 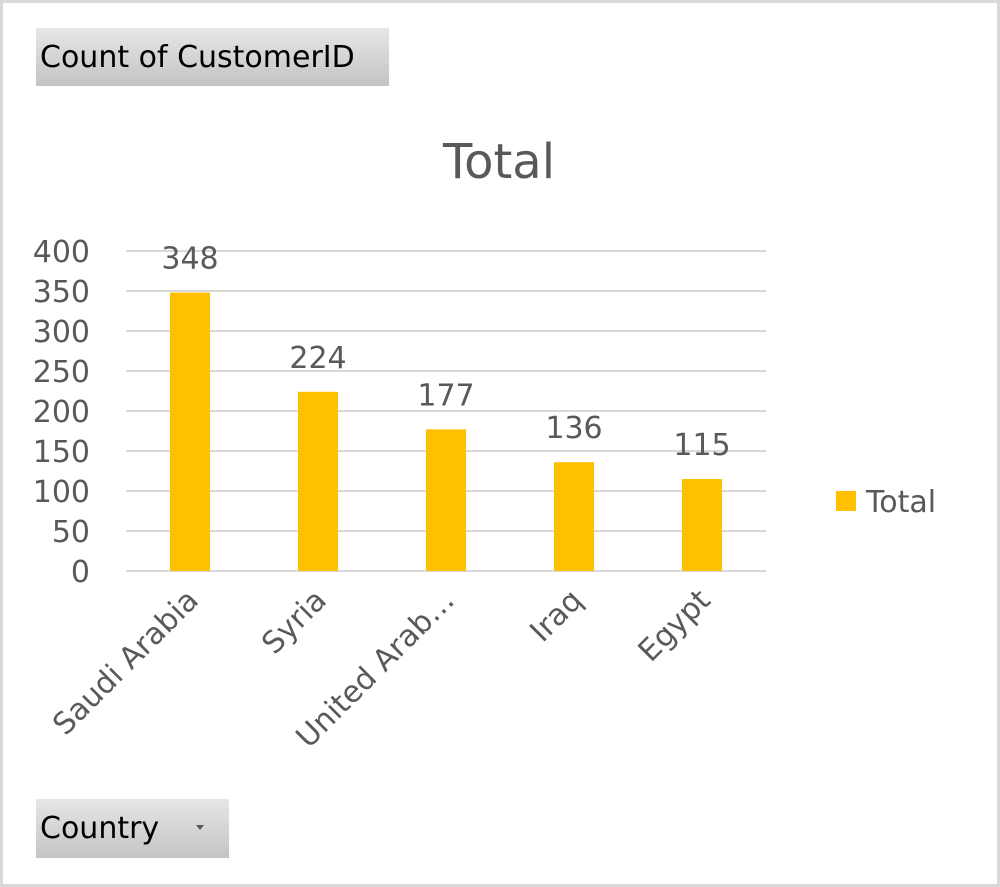 I want to click on chart-title: Total, so click(x=498, y=162).